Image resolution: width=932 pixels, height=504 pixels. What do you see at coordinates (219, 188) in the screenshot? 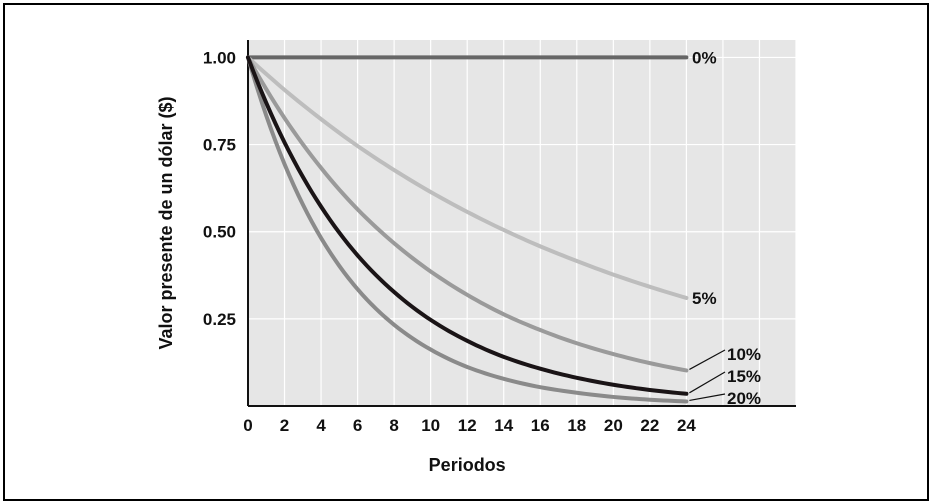
I see `y-tick-labels: 0.25 0.50 0.75 1.00` at bounding box center [219, 188].